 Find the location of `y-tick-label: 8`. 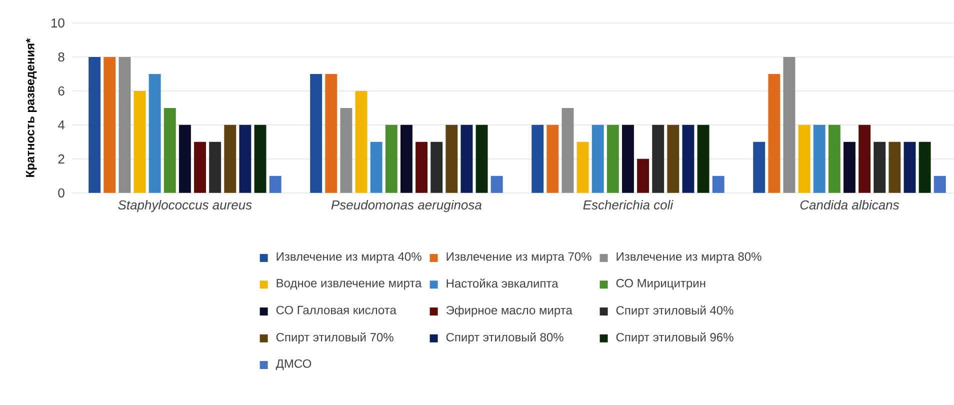

y-tick-label: 8 is located at coordinates (61, 57).